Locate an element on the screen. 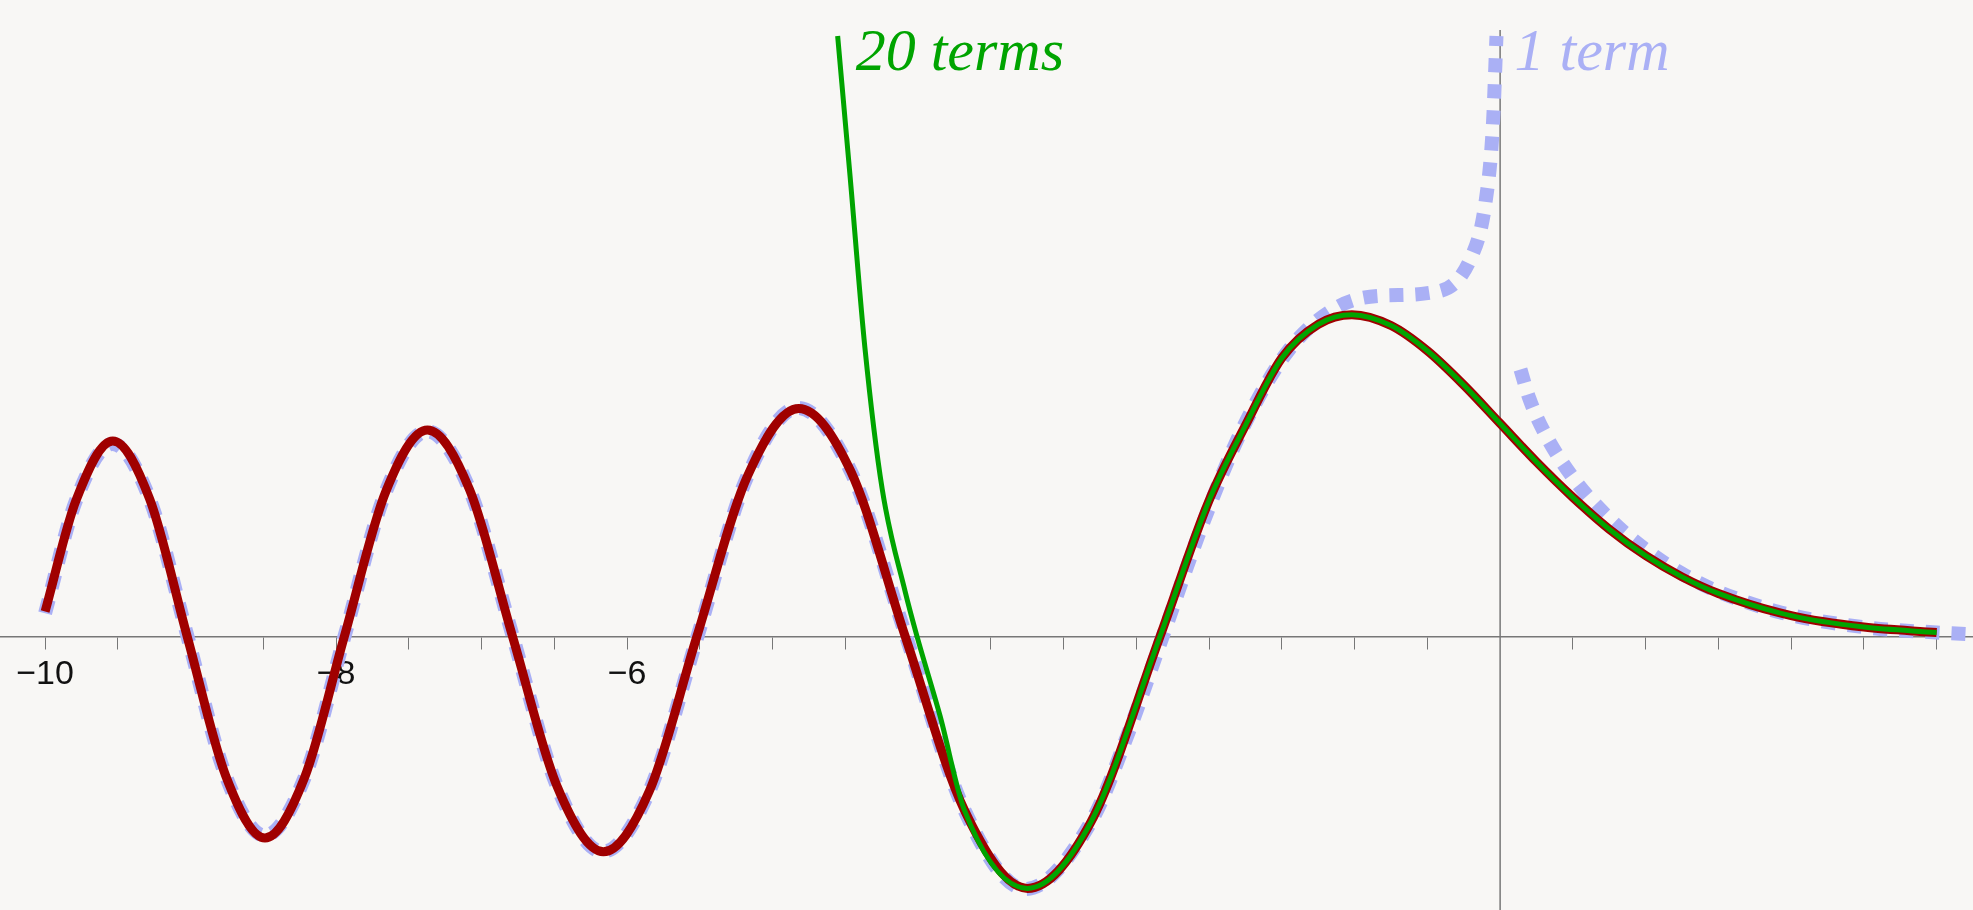 Image resolution: width=1973 pixels, height=910 pixels. series-label: 1 term is located at coordinates (1592, 49).